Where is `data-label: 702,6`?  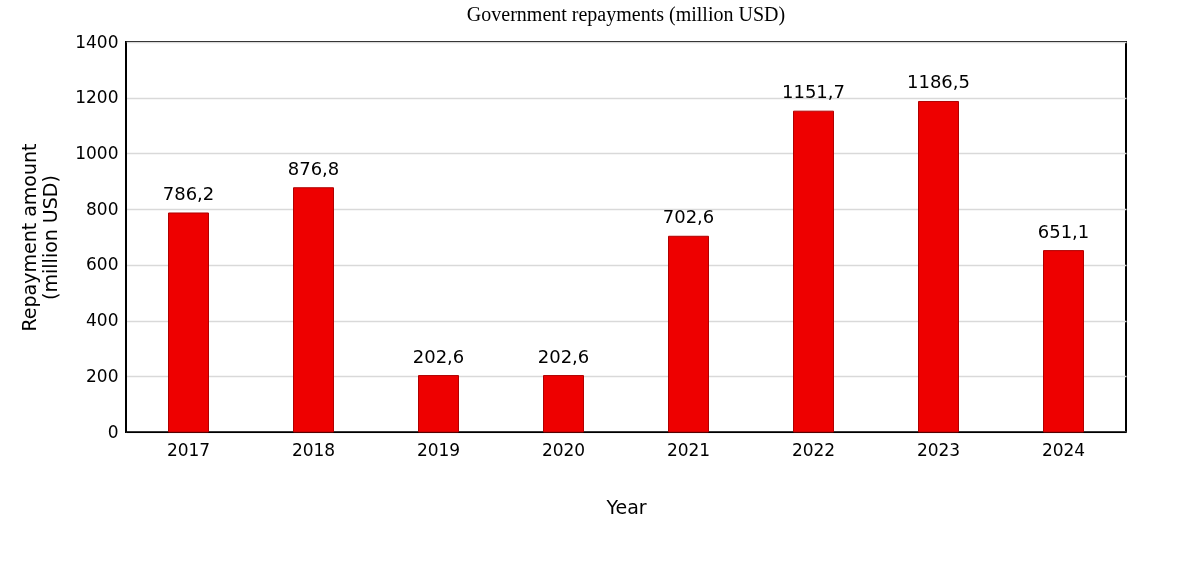 data-label: 702,6 is located at coordinates (688, 217).